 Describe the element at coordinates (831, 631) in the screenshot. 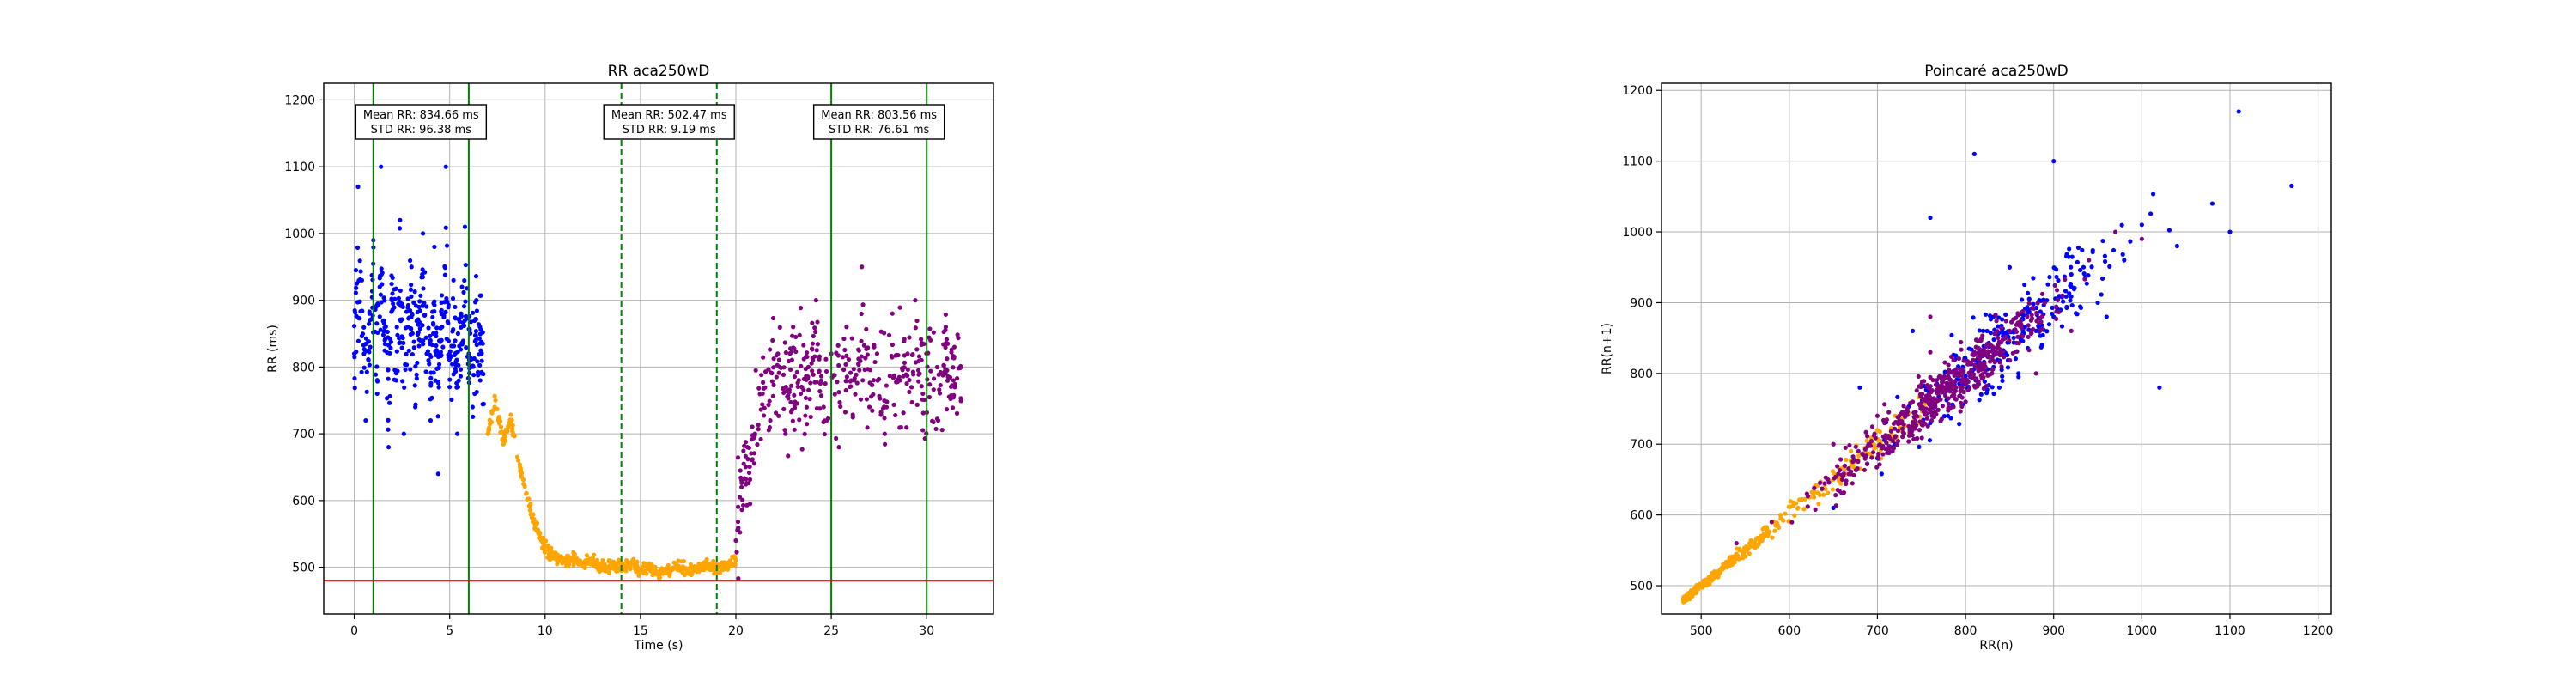

I see `rr-x-tick-label: 25` at that location.